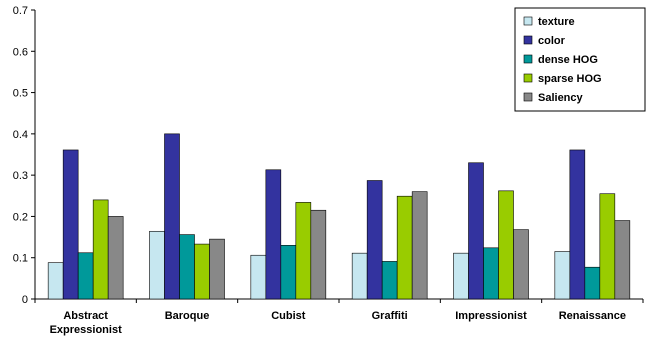 This screenshot has height=338, width=652. I want to click on category-label: Expressionist, so click(86, 330).